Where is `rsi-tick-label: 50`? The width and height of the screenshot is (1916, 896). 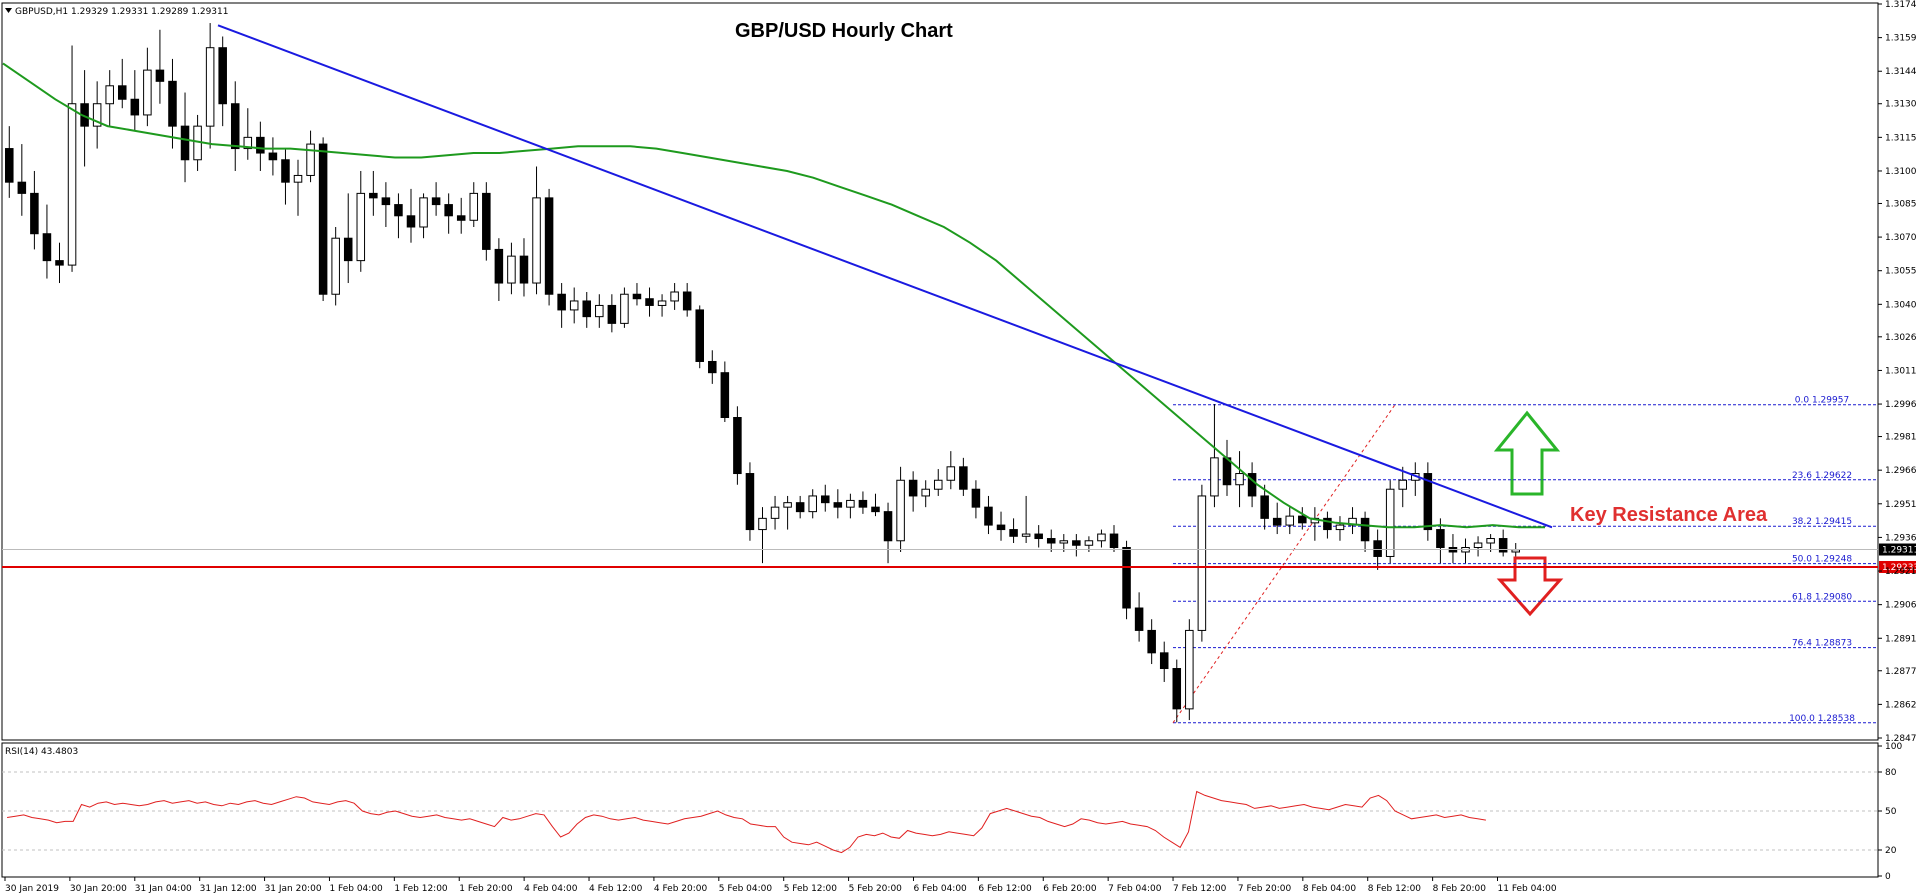 rsi-tick-label: 50 is located at coordinates (1891, 812).